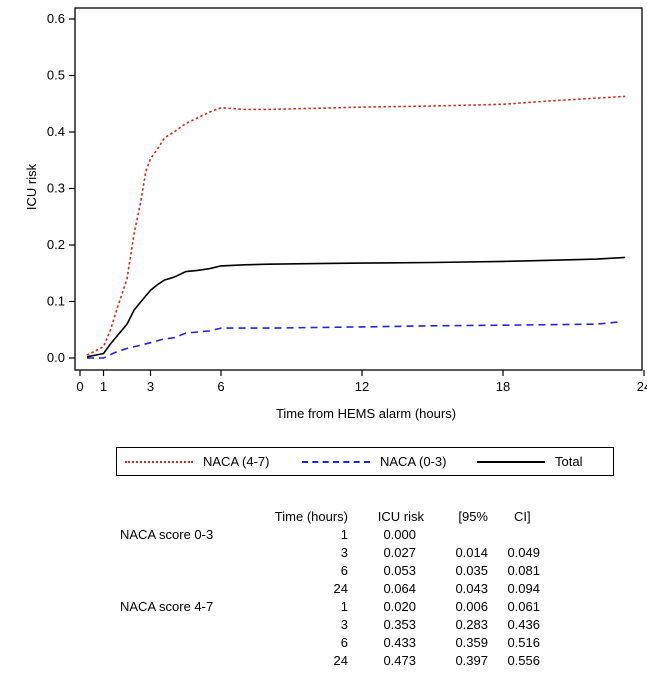 The height and width of the screenshot is (690, 647). What do you see at coordinates (399, 552) in the screenshot?
I see `cell-risk: 0.027` at bounding box center [399, 552].